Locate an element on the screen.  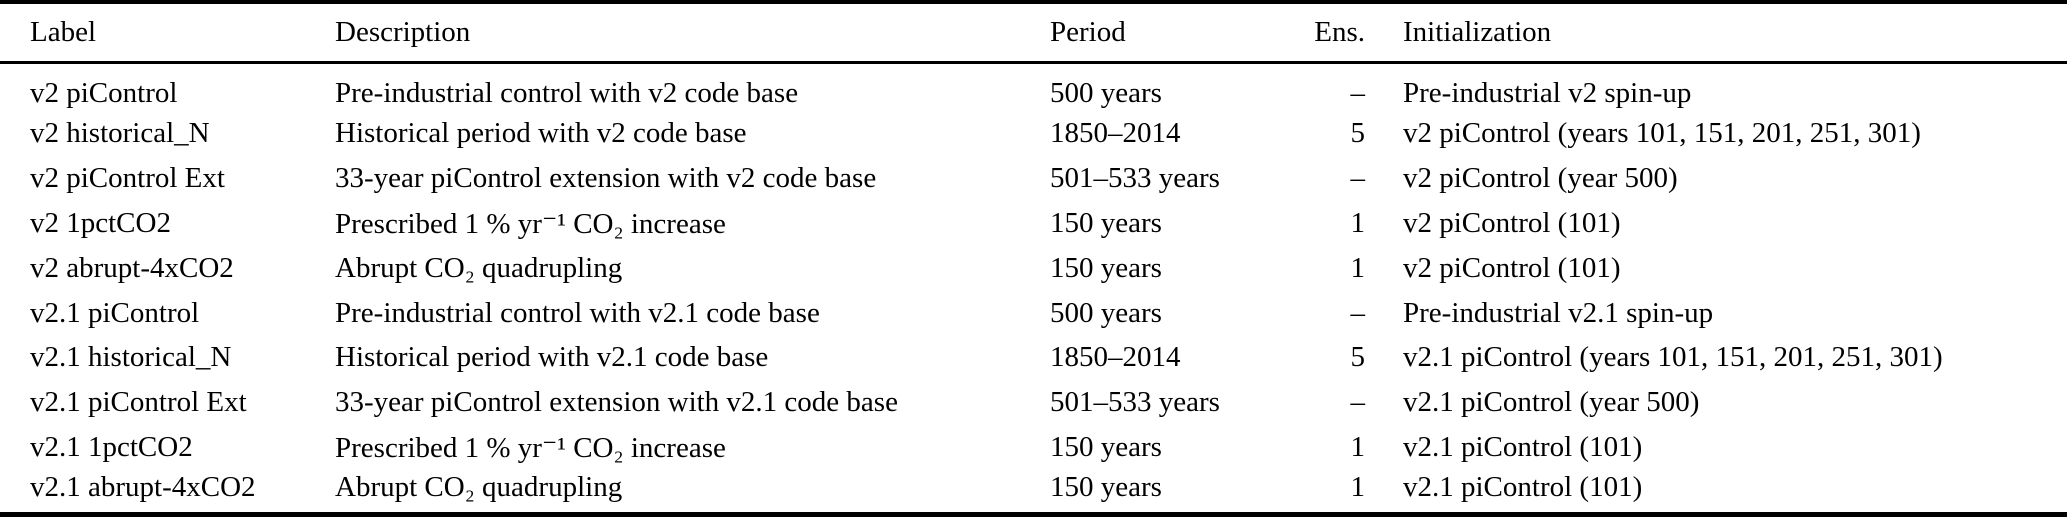
cell-initialization: v2 piControl (year 500) is located at coordinates (1540, 178).